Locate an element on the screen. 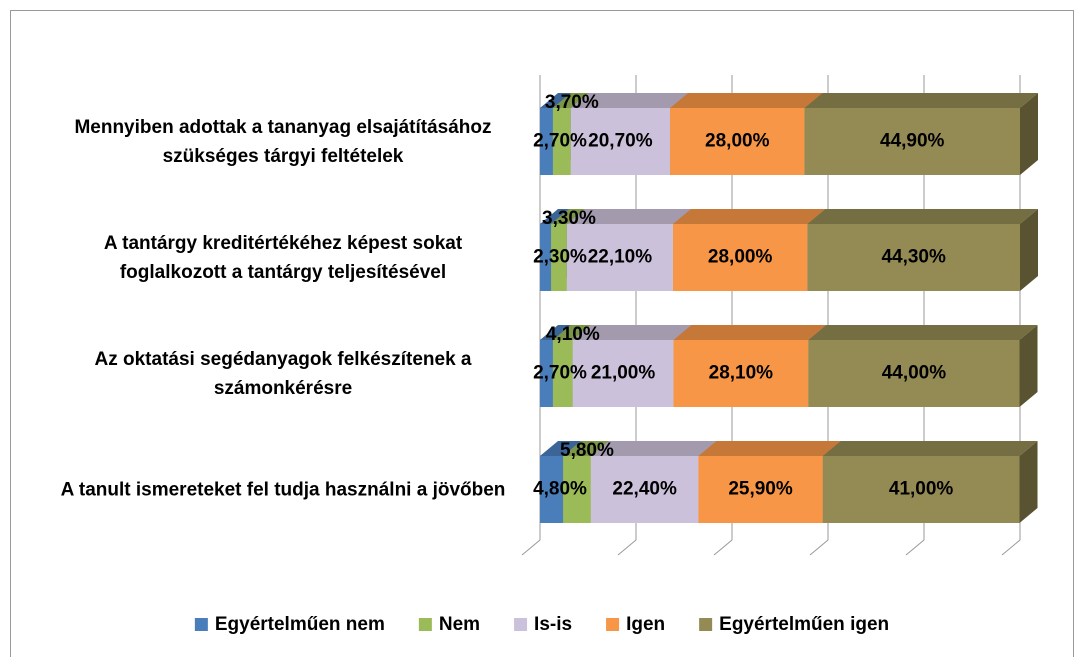 The image size is (1084, 657). data-label: 4,80% is located at coordinates (560, 489).